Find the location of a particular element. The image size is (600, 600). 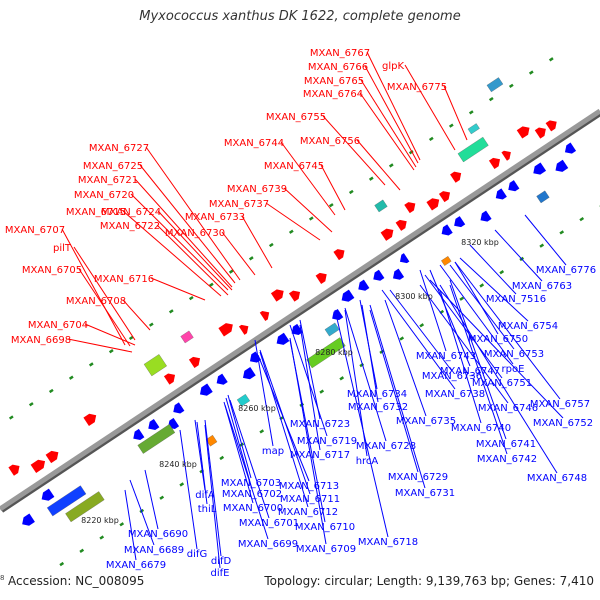

blue-feature-box is located at coordinates (66, 501).